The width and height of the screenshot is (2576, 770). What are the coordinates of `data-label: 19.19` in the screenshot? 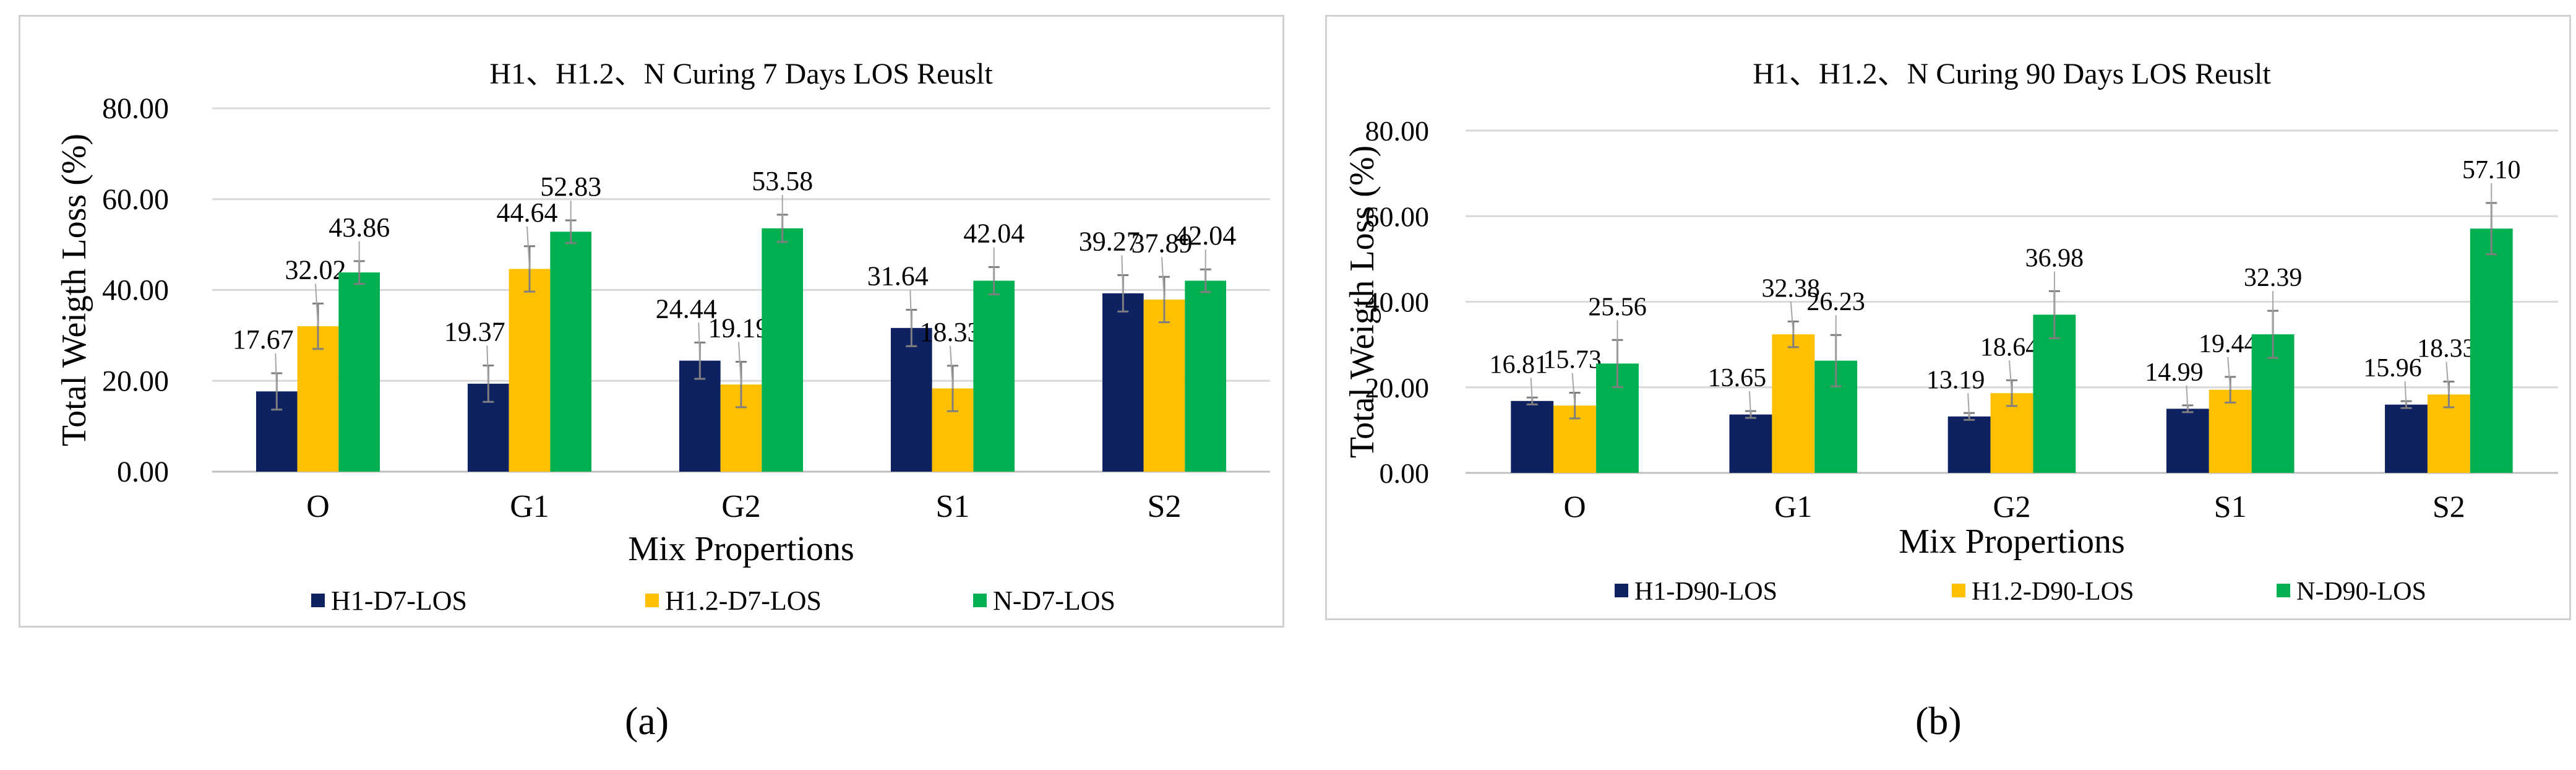 It's located at (739, 328).